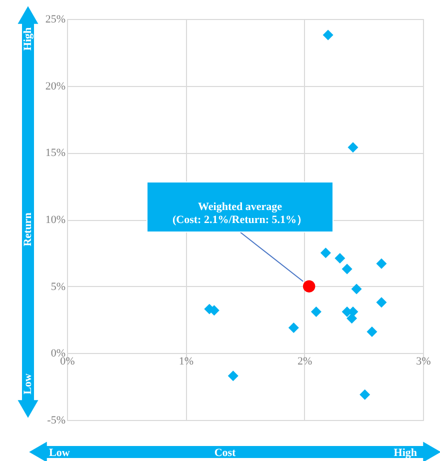  I want to click on y-tick-label: 5%, so click(58, 286).